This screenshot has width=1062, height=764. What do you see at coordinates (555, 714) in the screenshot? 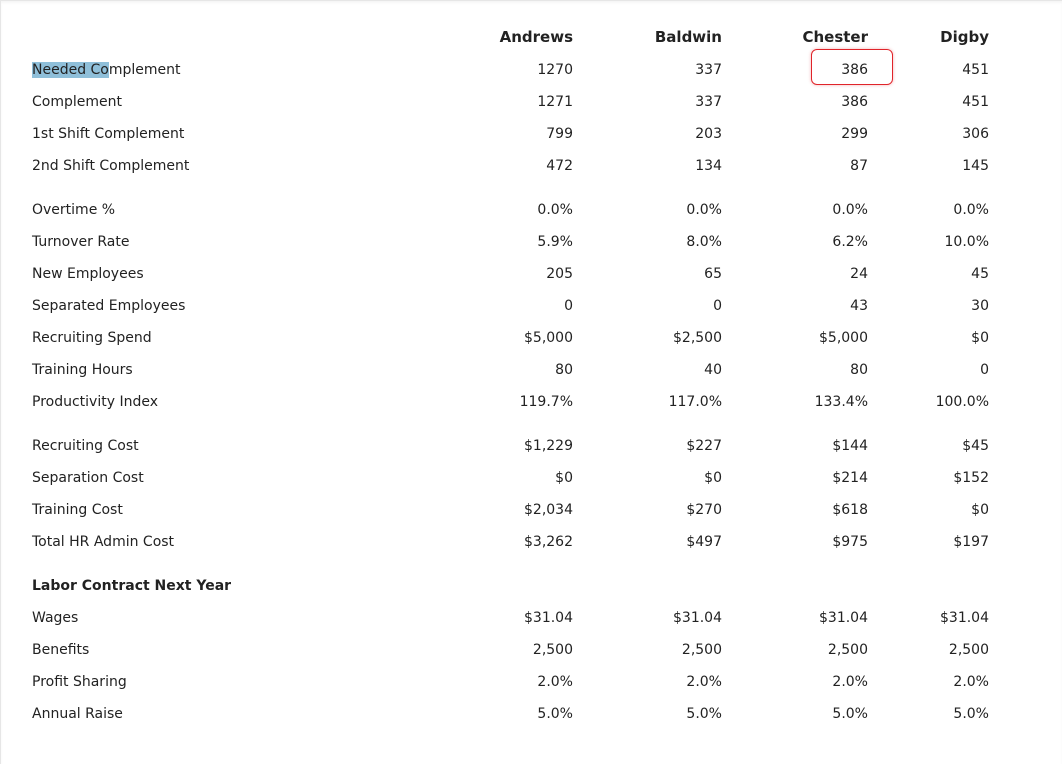
I see `cell-andrews: 5.0%` at bounding box center [555, 714].